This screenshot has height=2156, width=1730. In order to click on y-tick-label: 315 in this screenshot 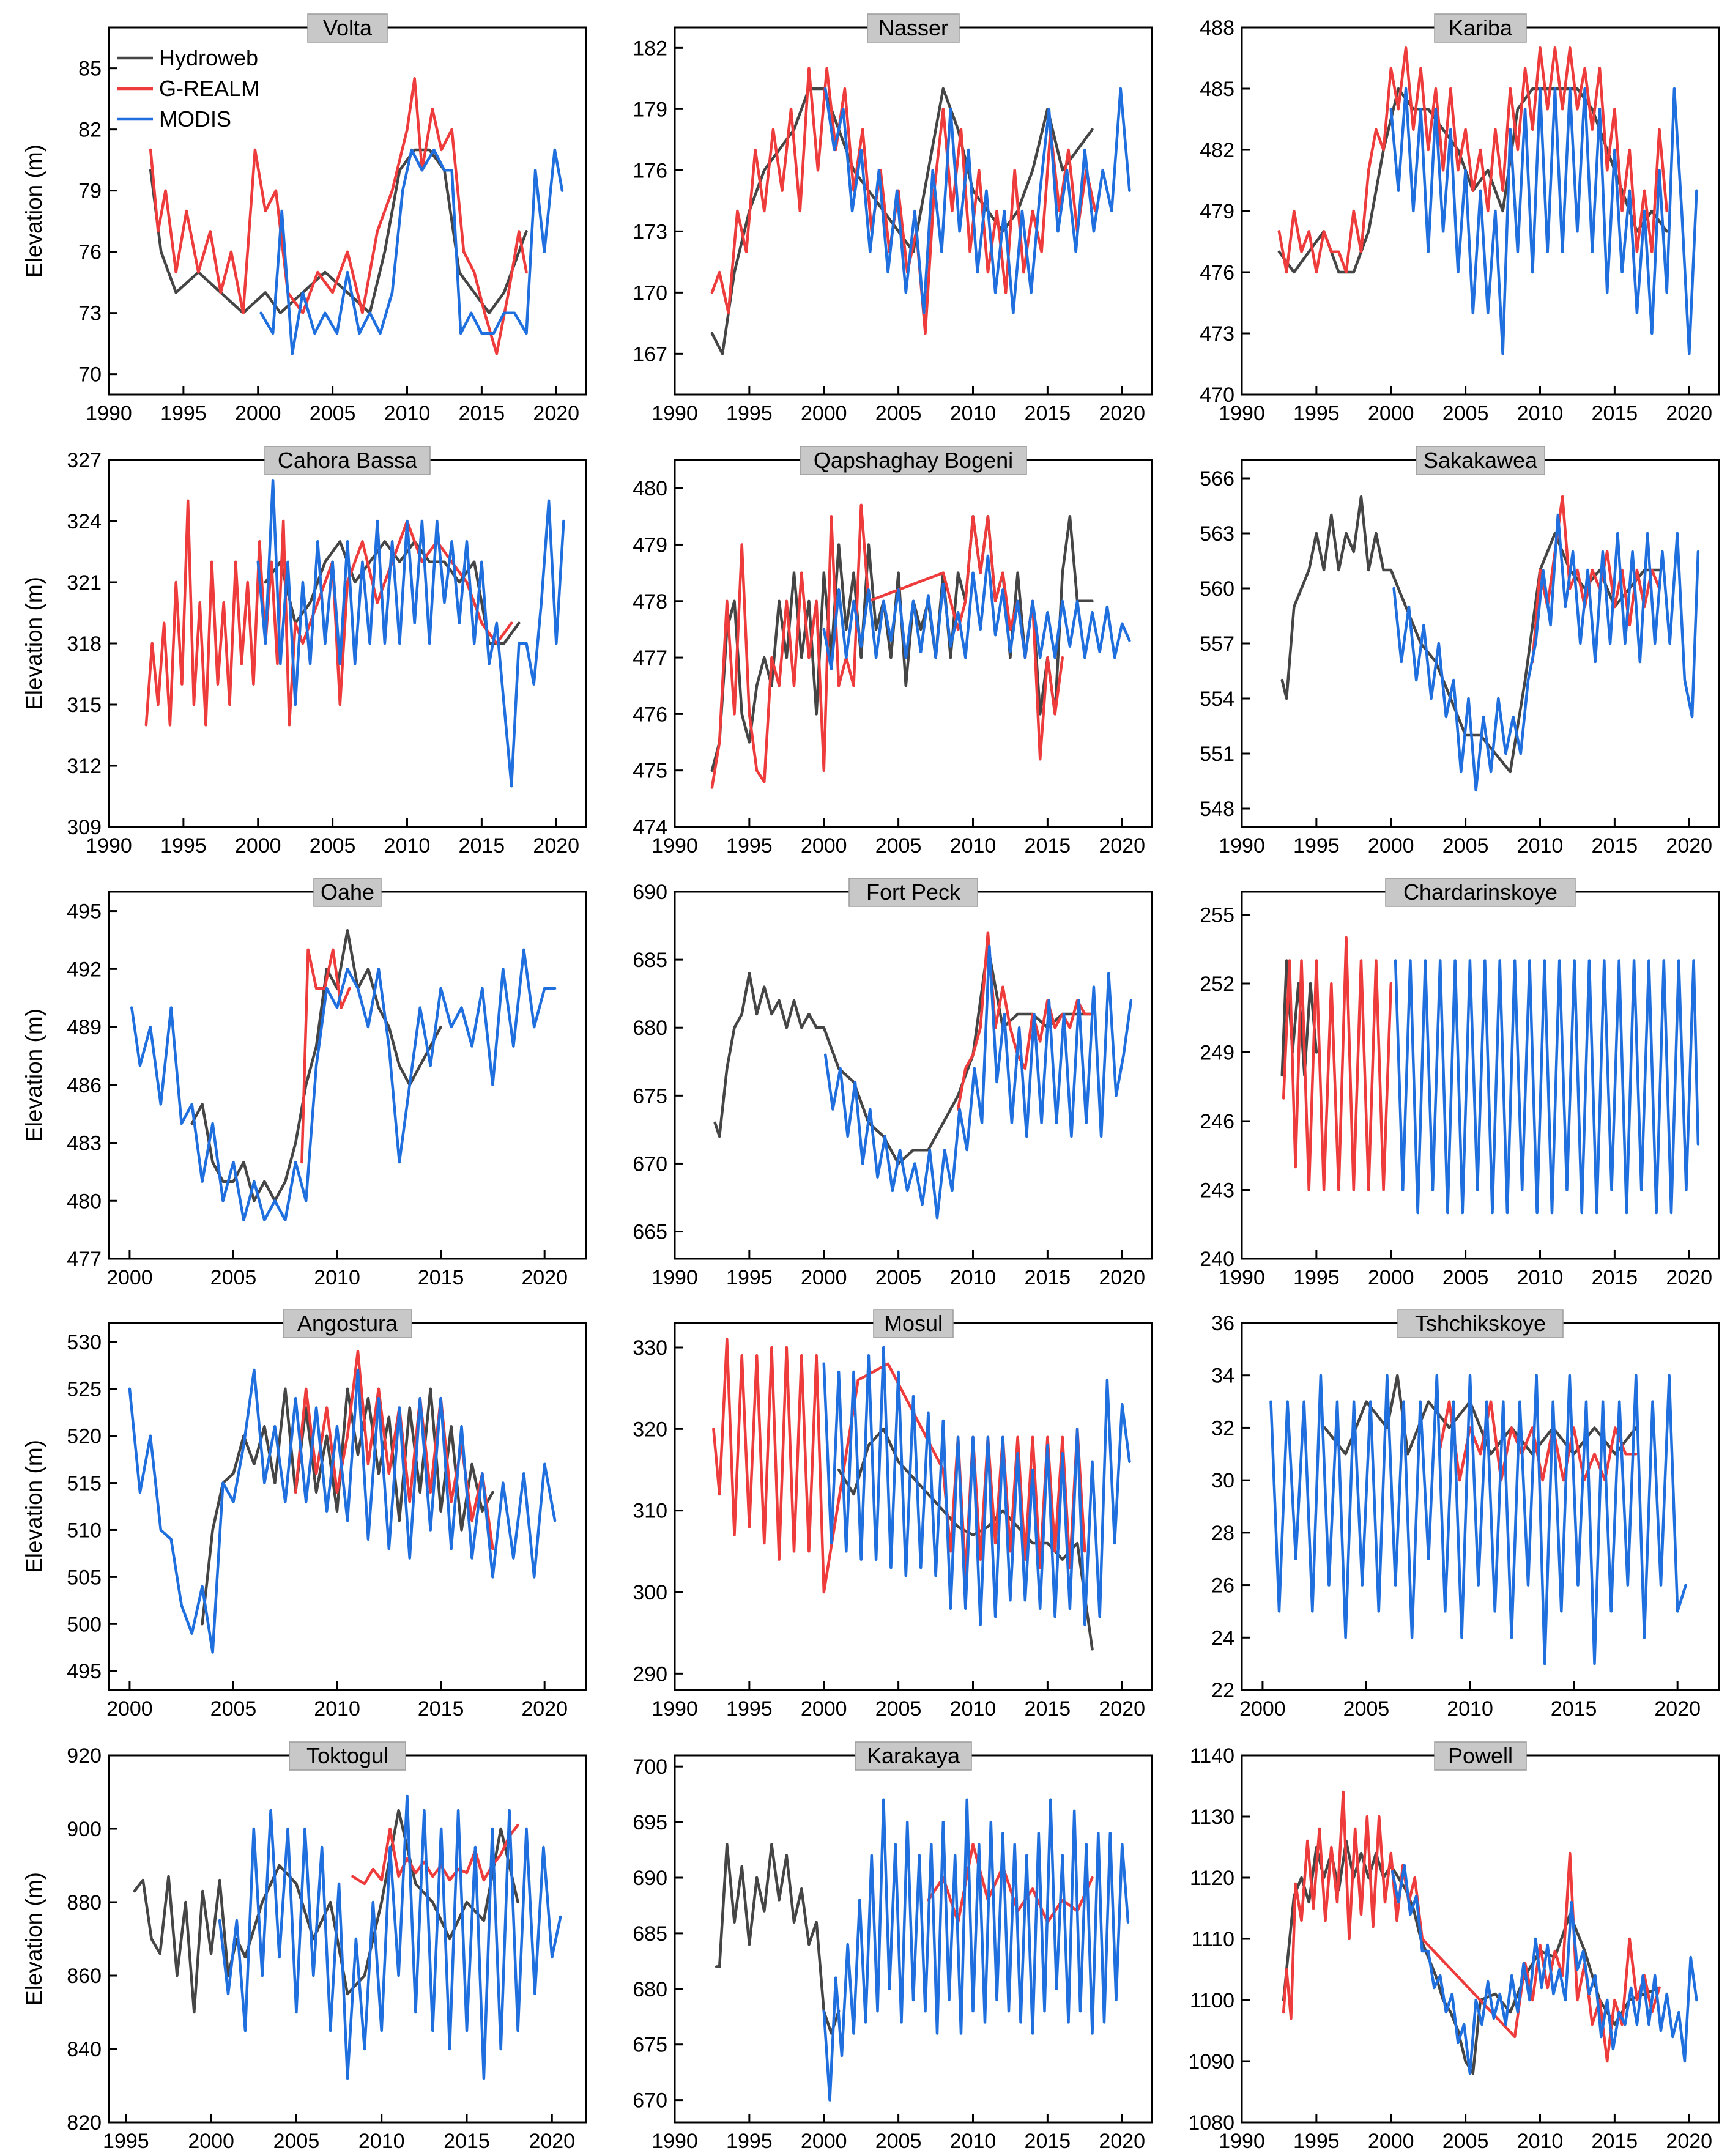, I will do `click(84, 705)`.